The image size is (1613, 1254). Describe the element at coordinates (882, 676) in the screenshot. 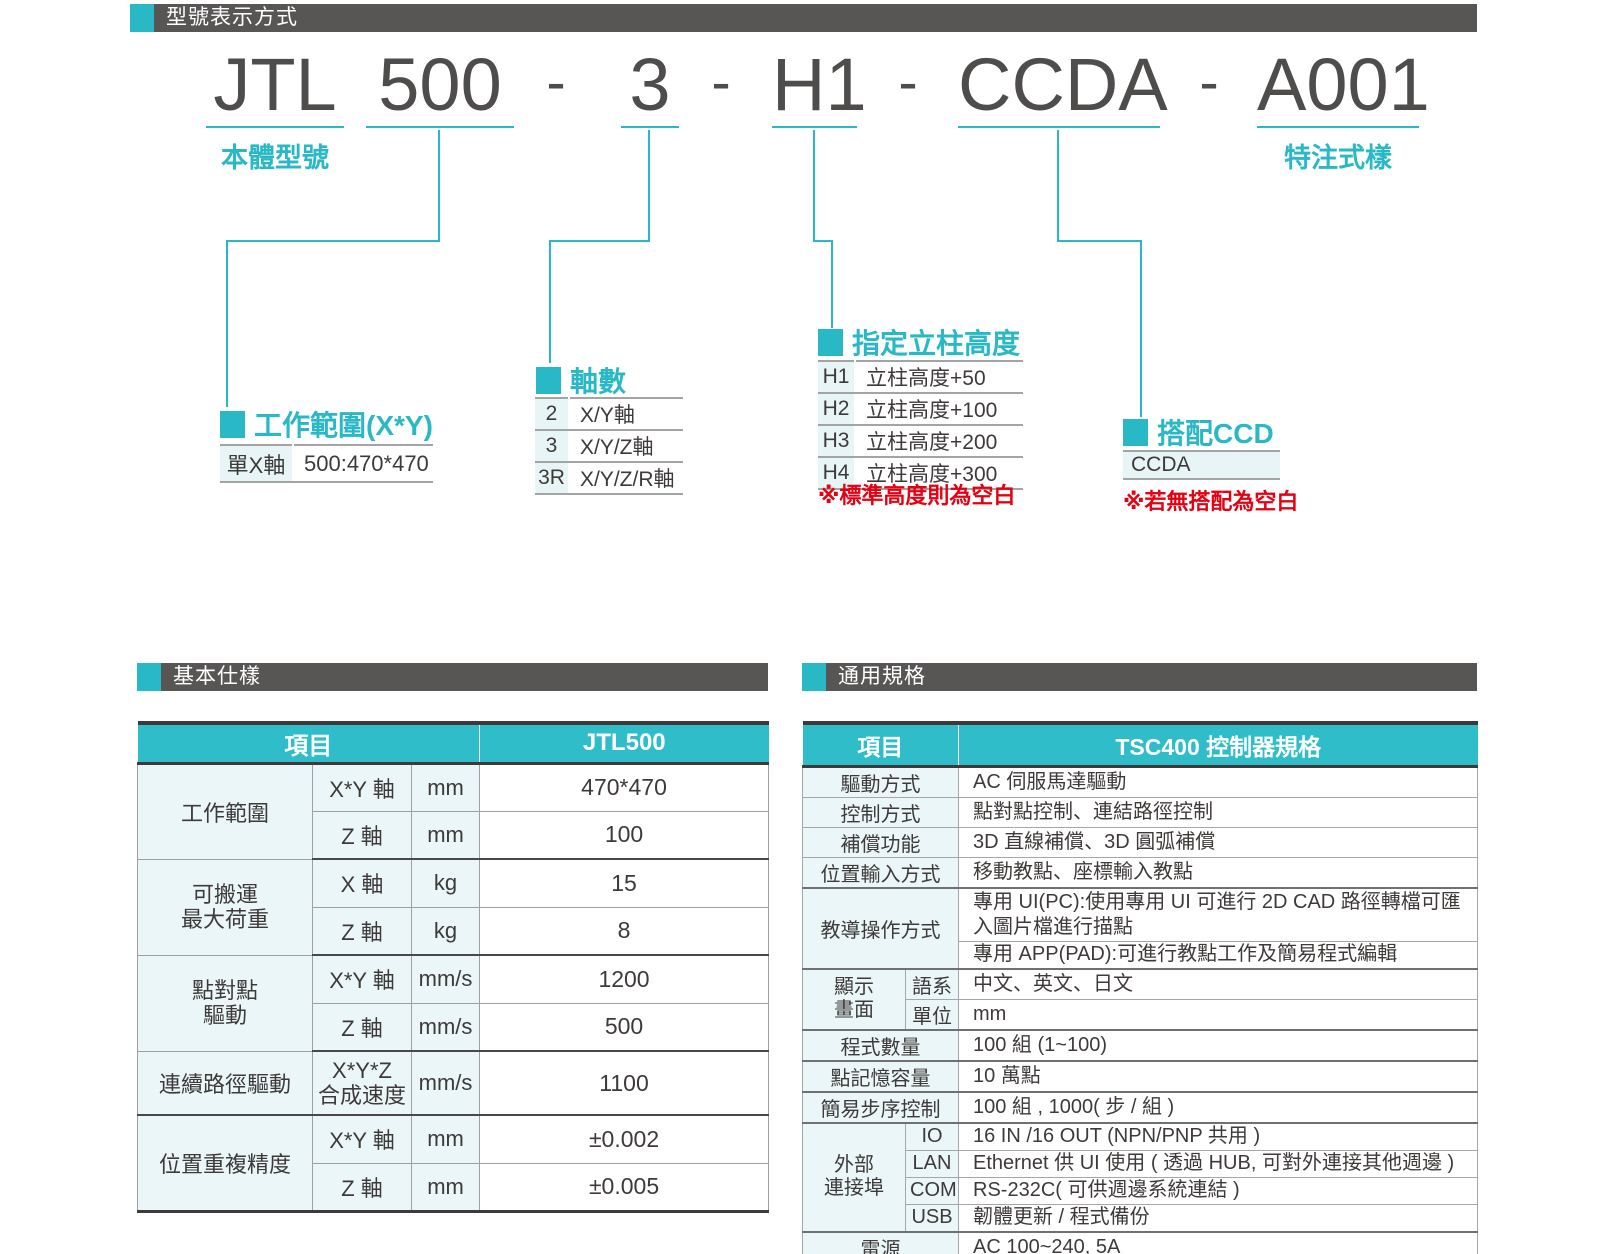

I see `general-spec-title: 通用規格` at that location.